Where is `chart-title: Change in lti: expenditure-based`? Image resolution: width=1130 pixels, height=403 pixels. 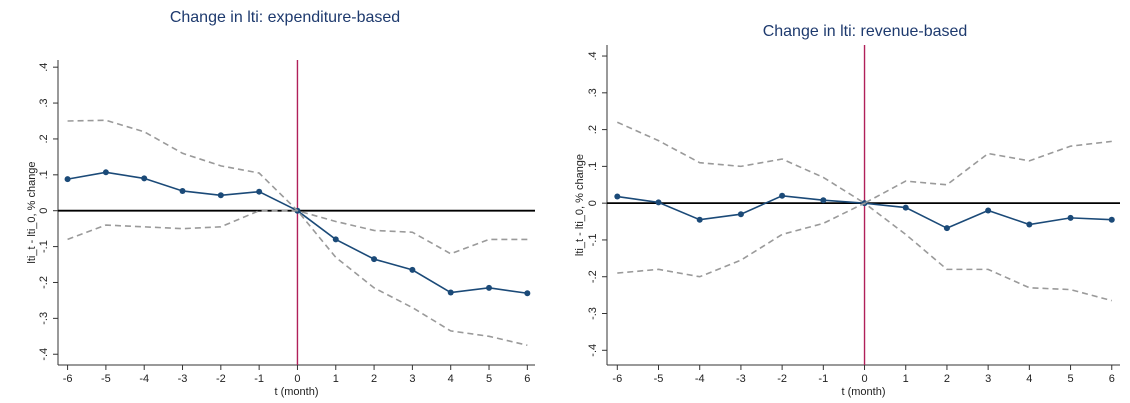
chart-title: Change in lti: expenditure-based is located at coordinates (285, 17).